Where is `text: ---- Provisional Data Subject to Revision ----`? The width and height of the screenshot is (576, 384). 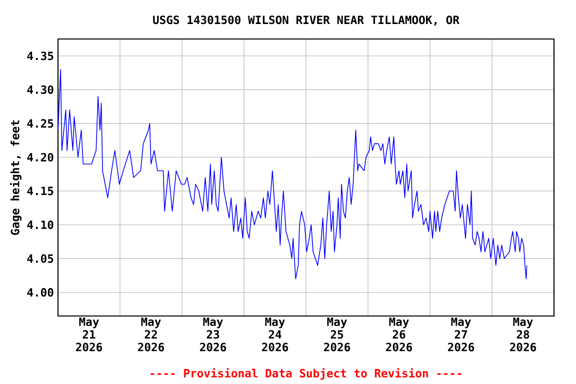 text: ---- Provisional Data Subject to Revision ---- is located at coordinates (306, 374).